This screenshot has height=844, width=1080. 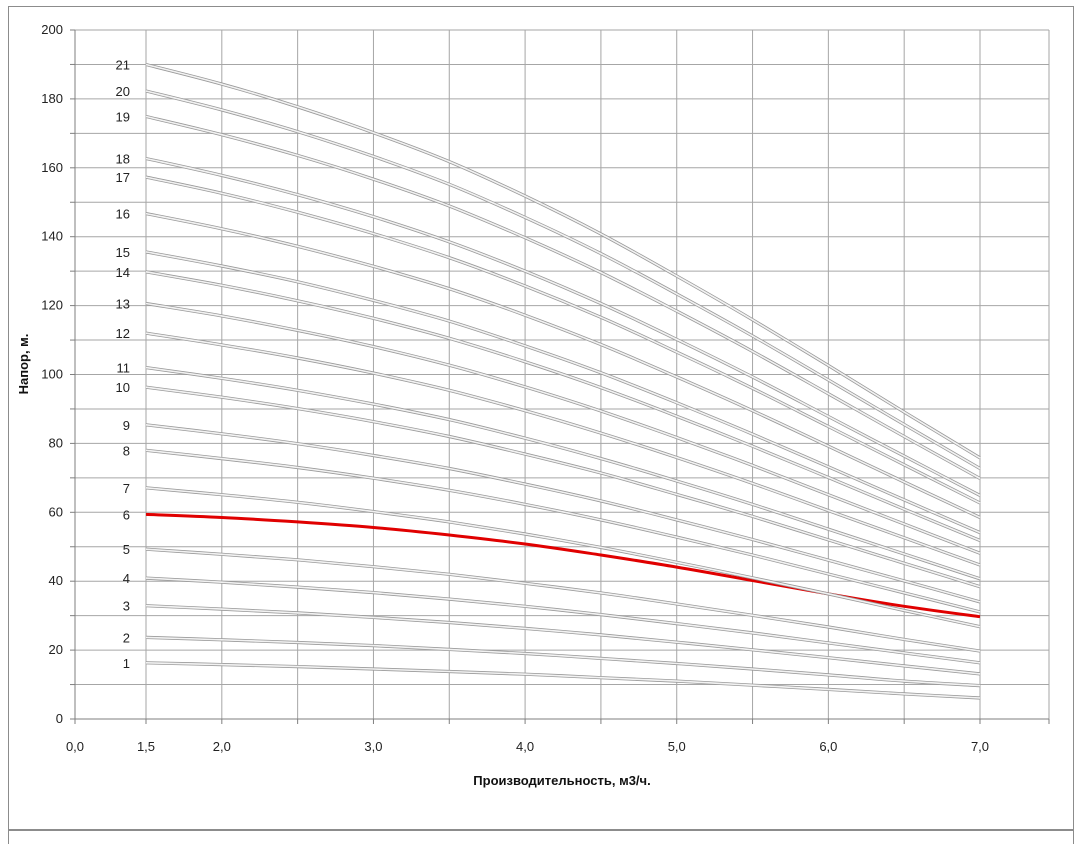 What do you see at coordinates (123, 387) in the screenshot?
I see `curve-label-10: 10` at bounding box center [123, 387].